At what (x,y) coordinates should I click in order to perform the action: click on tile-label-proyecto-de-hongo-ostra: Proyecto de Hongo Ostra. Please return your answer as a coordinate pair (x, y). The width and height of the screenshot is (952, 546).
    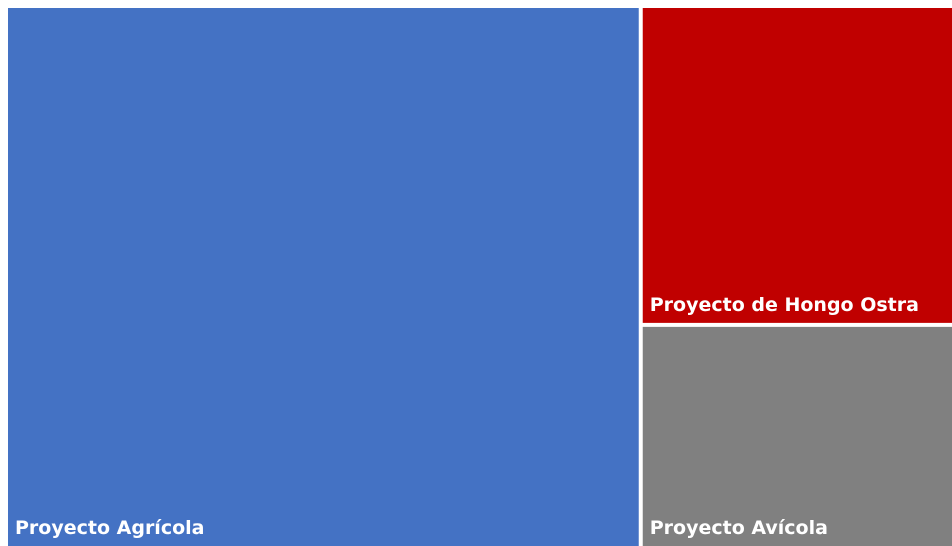
    Looking at the image, I should click on (784, 305).